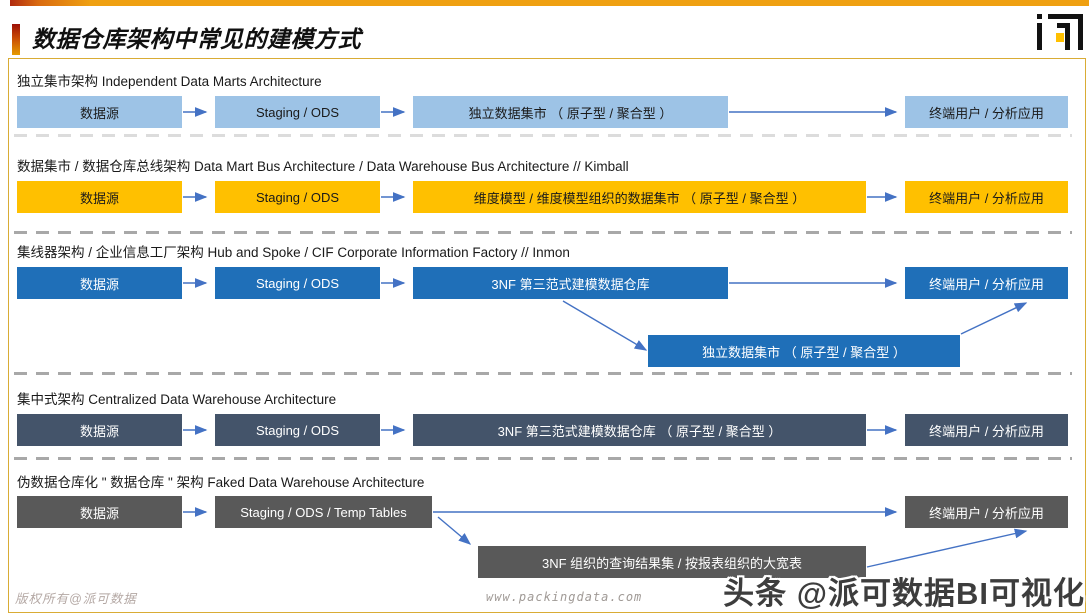 The height and width of the screenshot is (613, 1089). Describe the element at coordinates (323, 512) in the screenshot. I see `node-staging-ods-temp: Staging / ODS / Temp Tables` at that location.